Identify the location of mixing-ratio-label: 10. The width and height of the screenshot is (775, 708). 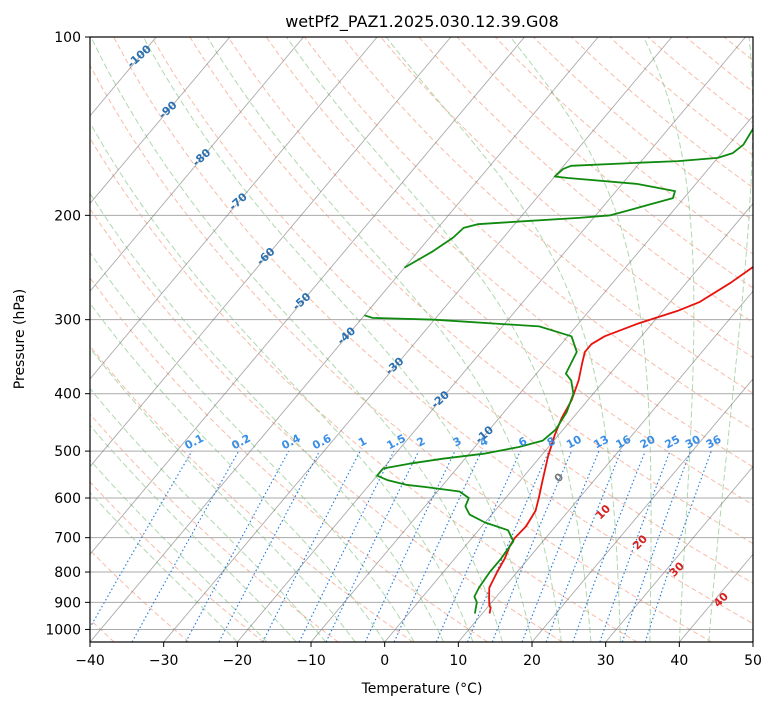
(574, 442).